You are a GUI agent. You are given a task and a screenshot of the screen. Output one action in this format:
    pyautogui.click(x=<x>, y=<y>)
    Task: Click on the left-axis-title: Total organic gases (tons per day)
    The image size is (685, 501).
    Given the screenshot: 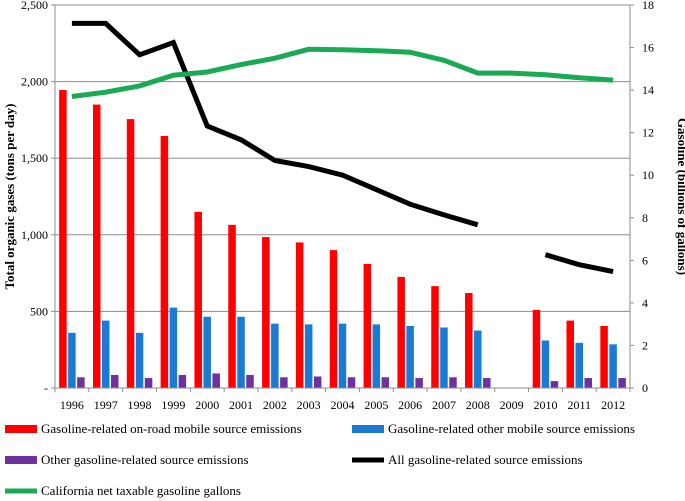 What is the action you would take?
    pyautogui.click(x=9, y=197)
    